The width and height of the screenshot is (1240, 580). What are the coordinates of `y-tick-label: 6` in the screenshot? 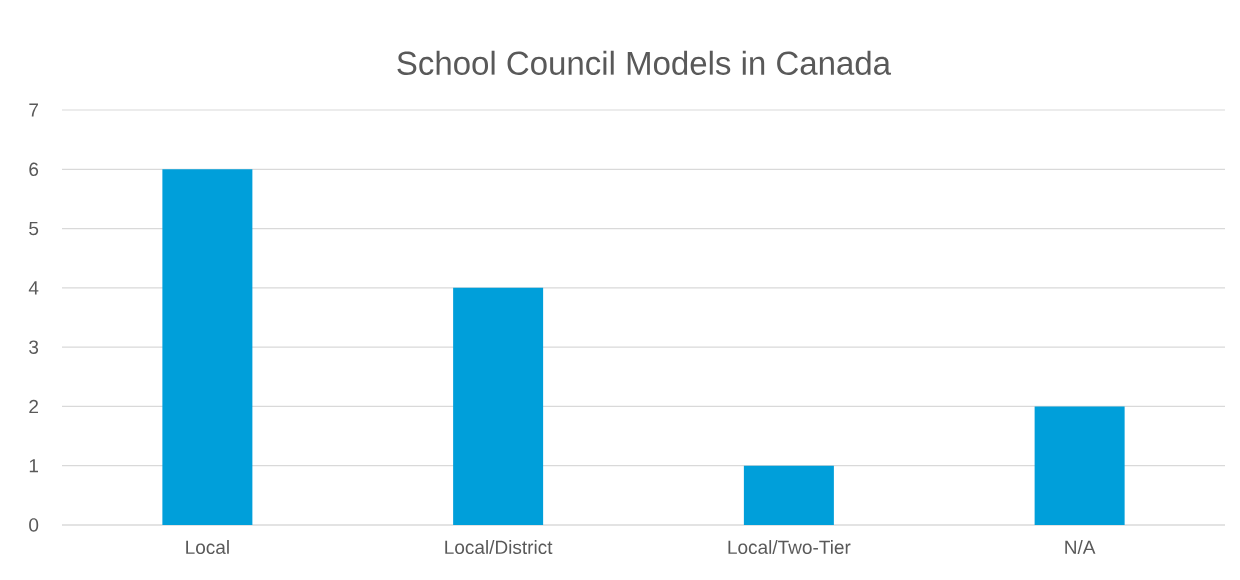 It's located at (34, 169).